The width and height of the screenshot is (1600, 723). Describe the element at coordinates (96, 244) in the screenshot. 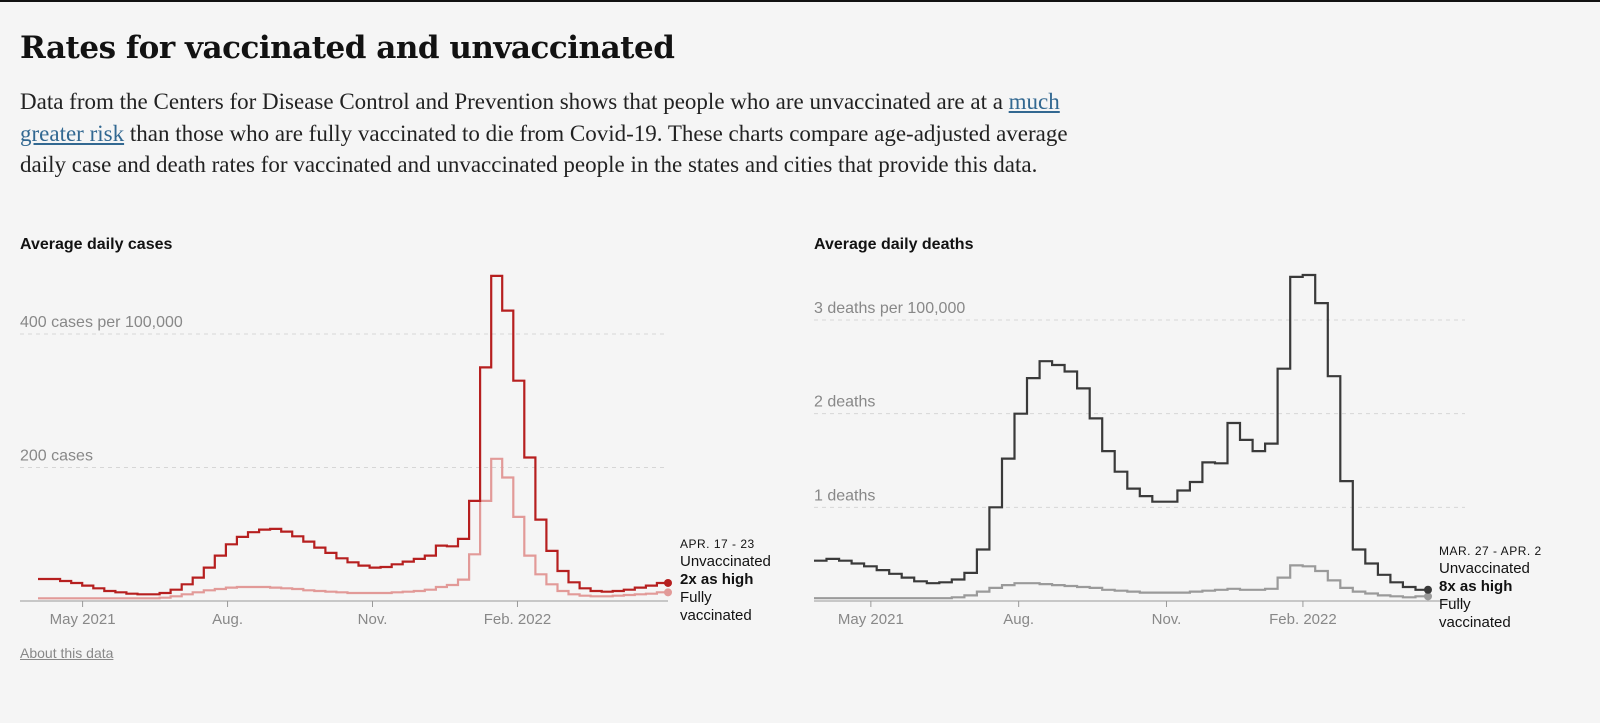

I see `cases-chart-title: Average daily cases` at that location.